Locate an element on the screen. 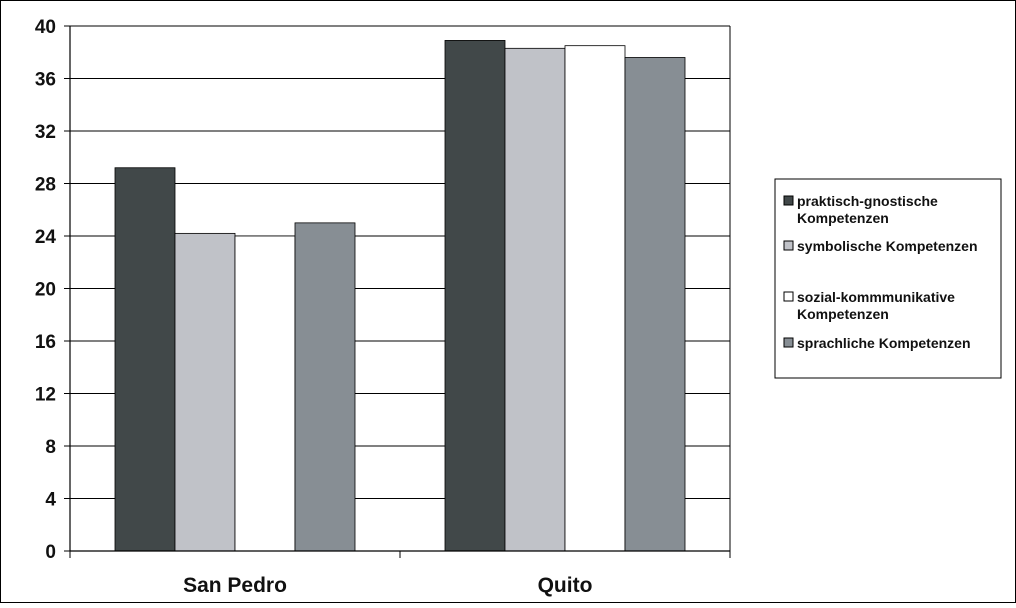  y-tick-label: 16 is located at coordinates (45, 342).